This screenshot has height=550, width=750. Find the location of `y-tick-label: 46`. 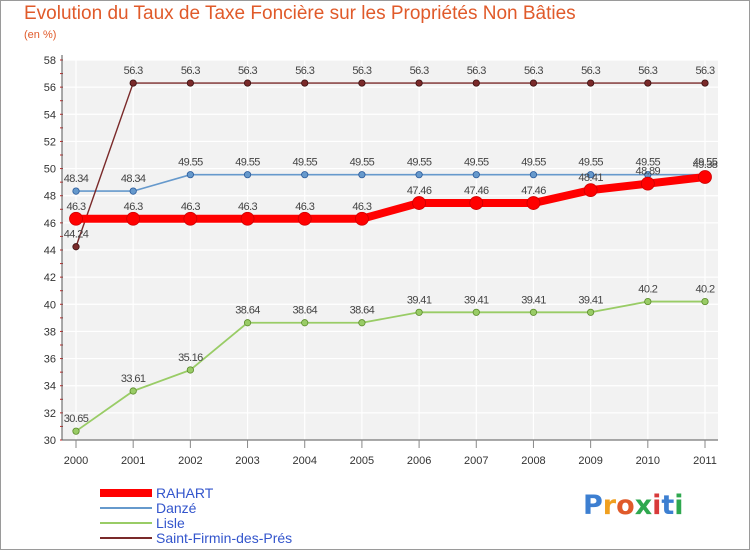

y-tick-label: 46 is located at coordinates (50, 224).